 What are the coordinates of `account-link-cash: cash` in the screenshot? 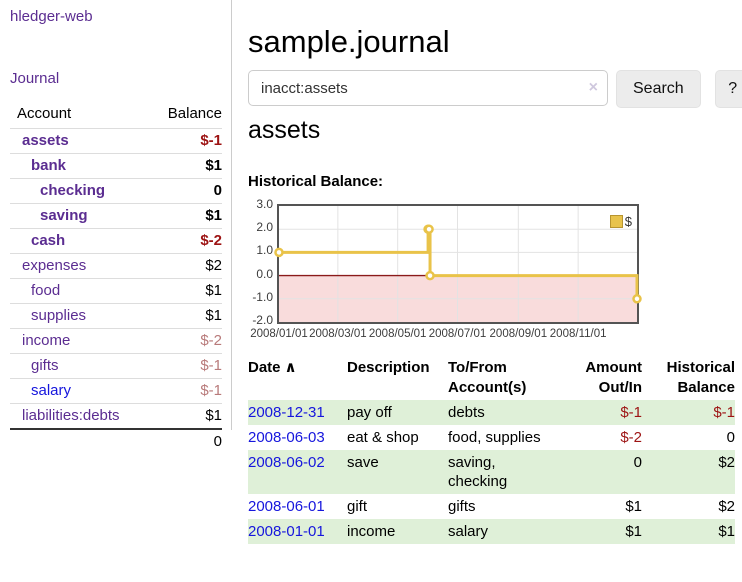 It's located at (48, 240).